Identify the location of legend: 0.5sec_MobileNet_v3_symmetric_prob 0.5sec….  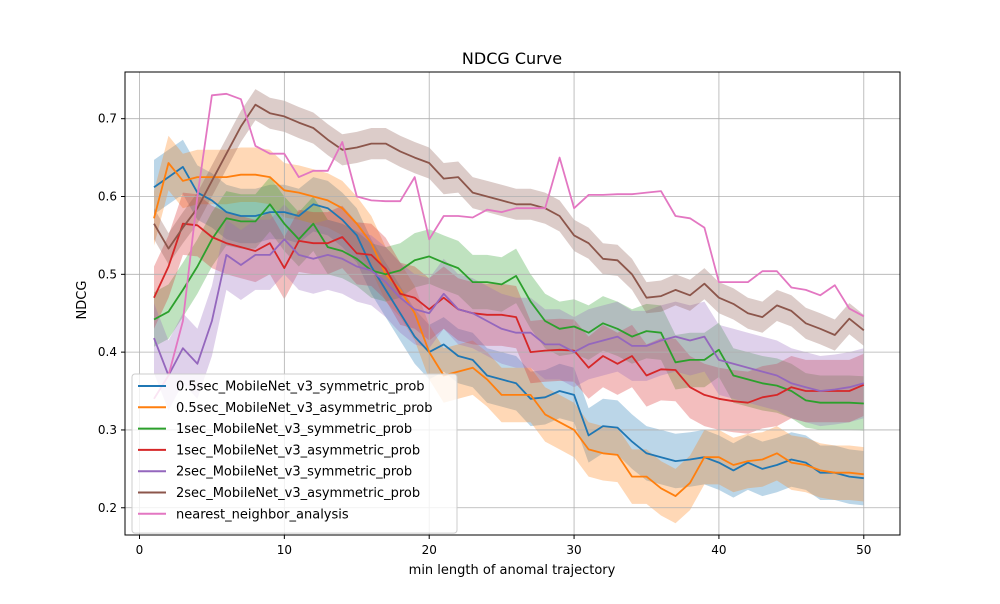
(294, 453).